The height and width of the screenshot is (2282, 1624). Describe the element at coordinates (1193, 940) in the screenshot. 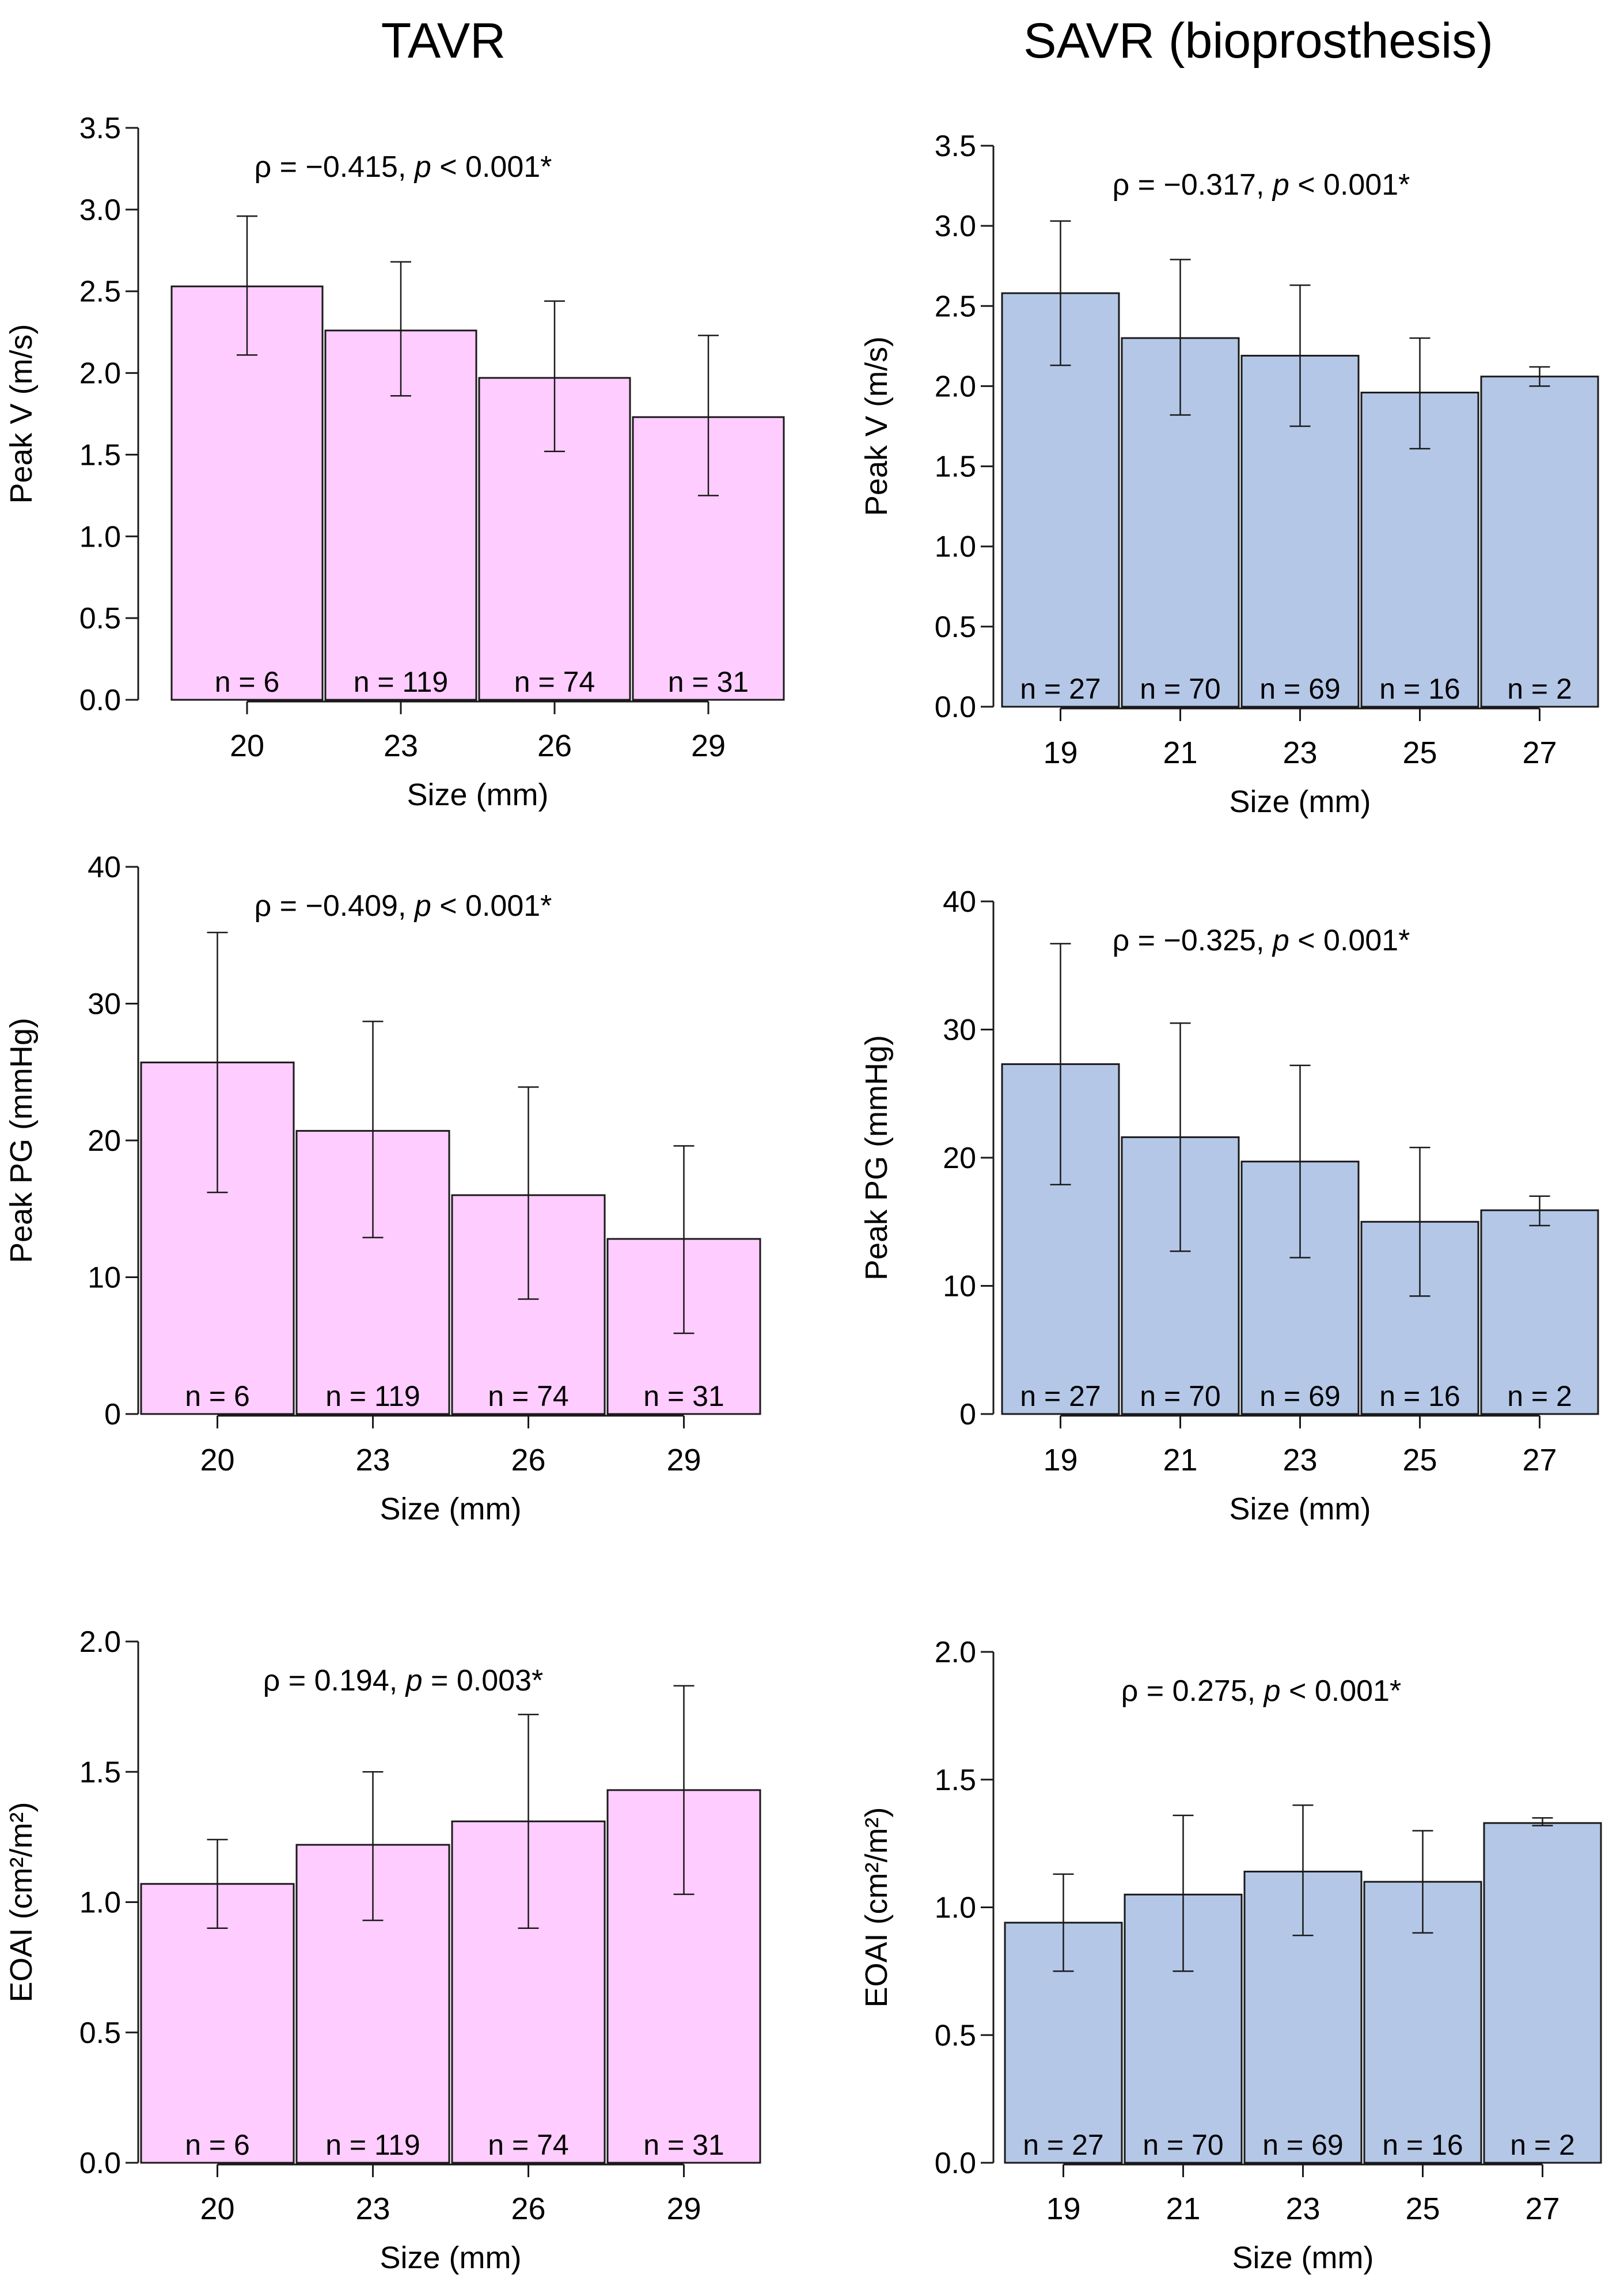

I see `savr-peak-pg-stat-rho: ρ = −0.325,` at that location.